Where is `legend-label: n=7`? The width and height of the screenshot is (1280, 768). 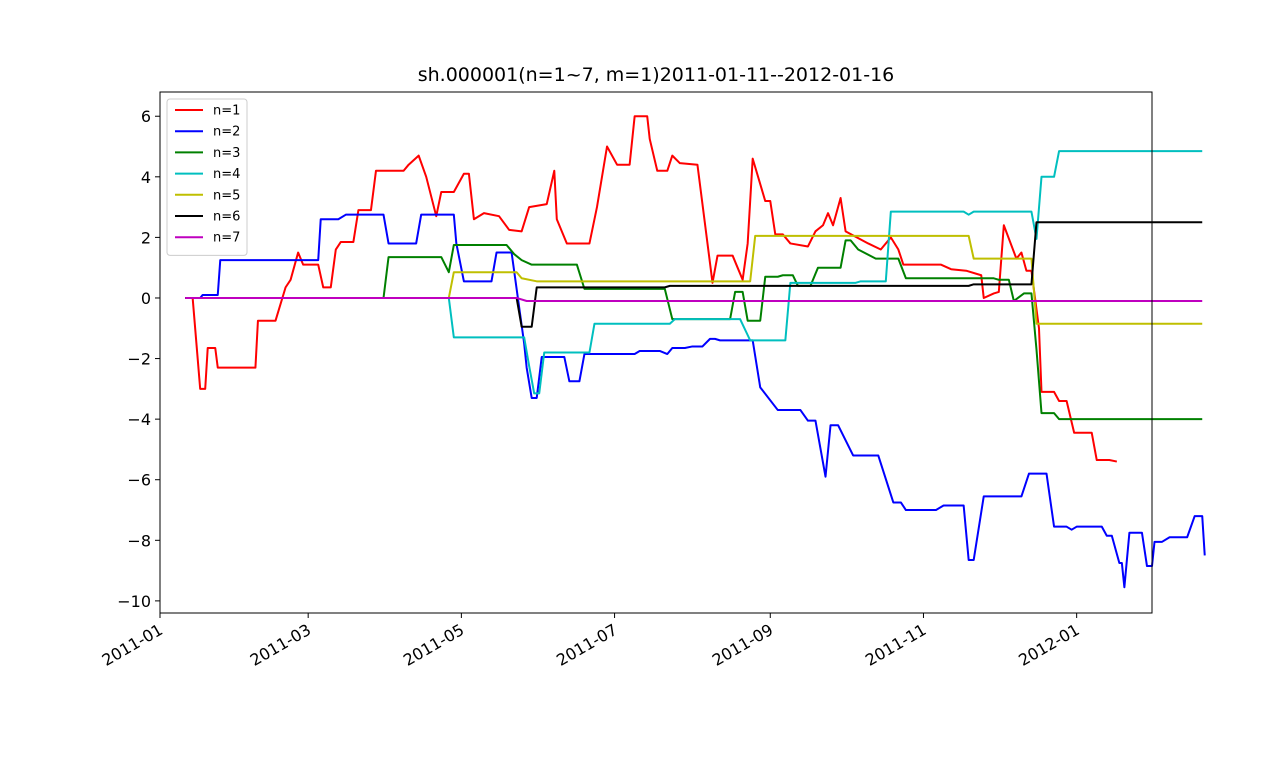 legend-label: n=7 is located at coordinates (226, 238).